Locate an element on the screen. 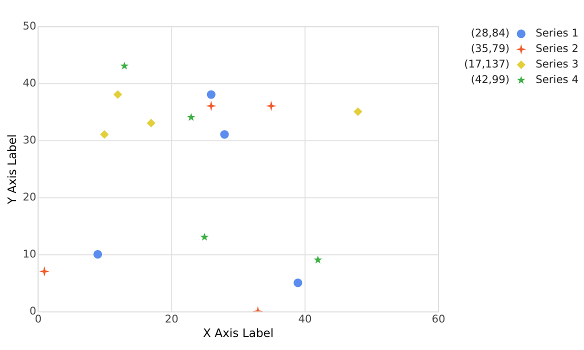 Image resolution: width=584 pixels, height=350 pixels. legend-label: Series 2 is located at coordinates (557, 49).